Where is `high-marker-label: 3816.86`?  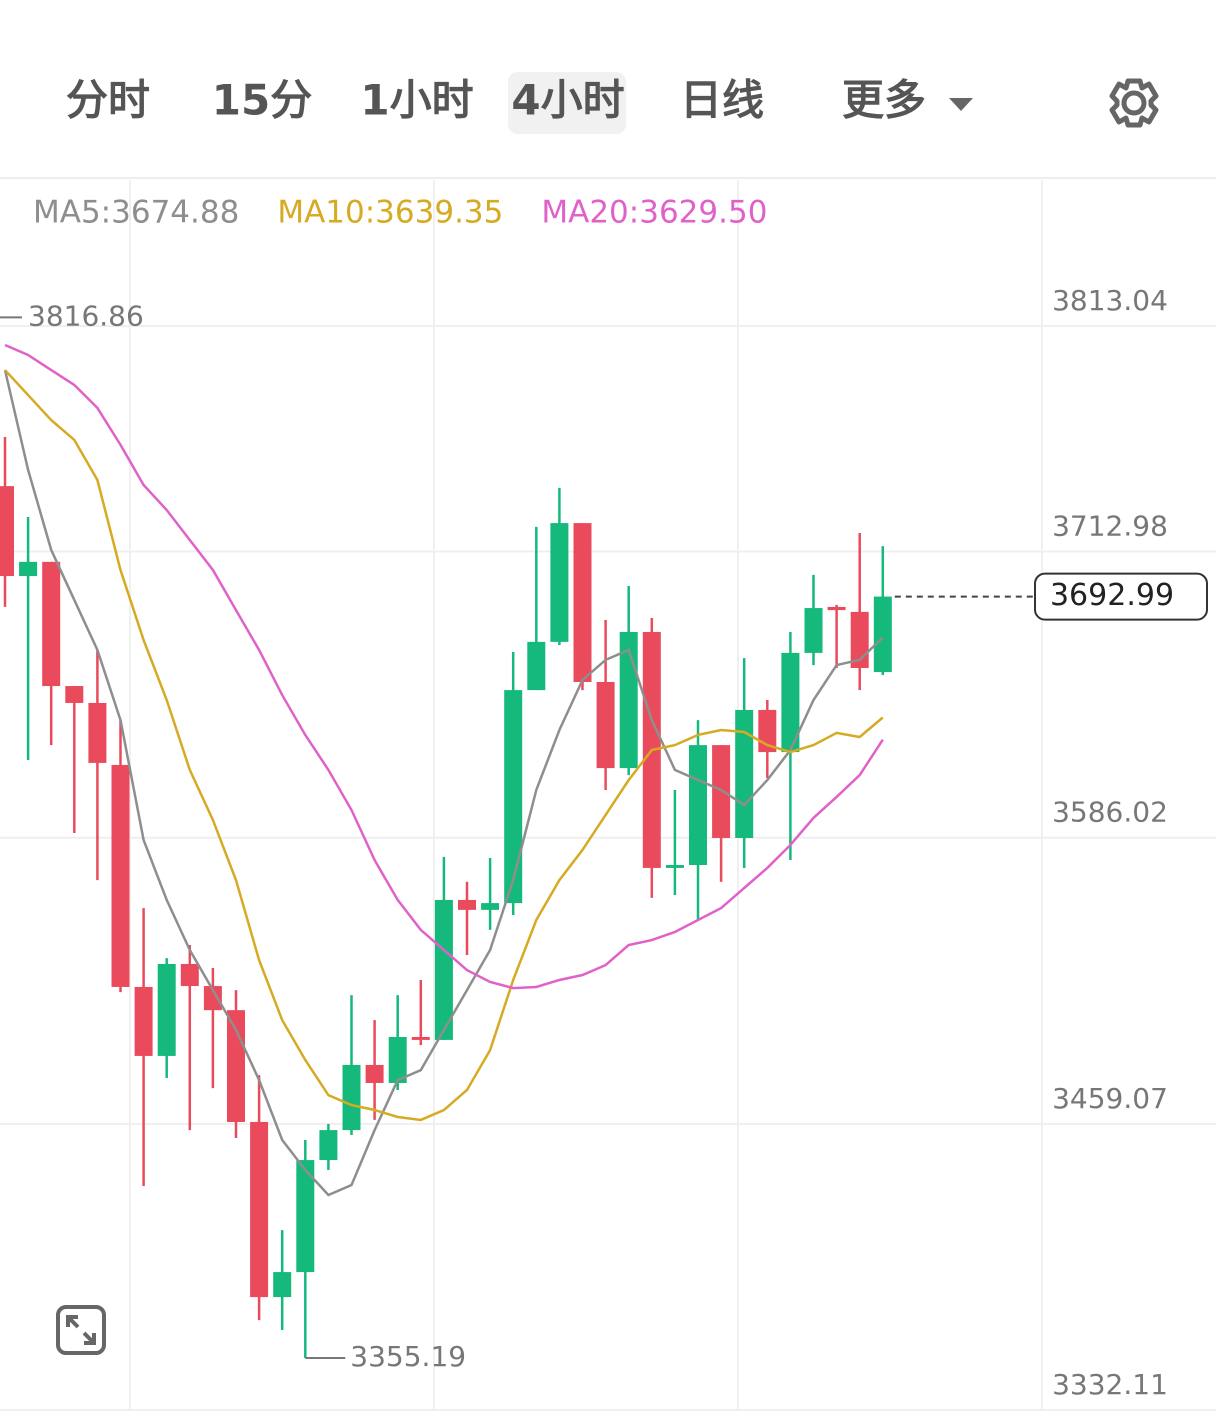 high-marker-label: 3816.86 is located at coordinates (86, 315).